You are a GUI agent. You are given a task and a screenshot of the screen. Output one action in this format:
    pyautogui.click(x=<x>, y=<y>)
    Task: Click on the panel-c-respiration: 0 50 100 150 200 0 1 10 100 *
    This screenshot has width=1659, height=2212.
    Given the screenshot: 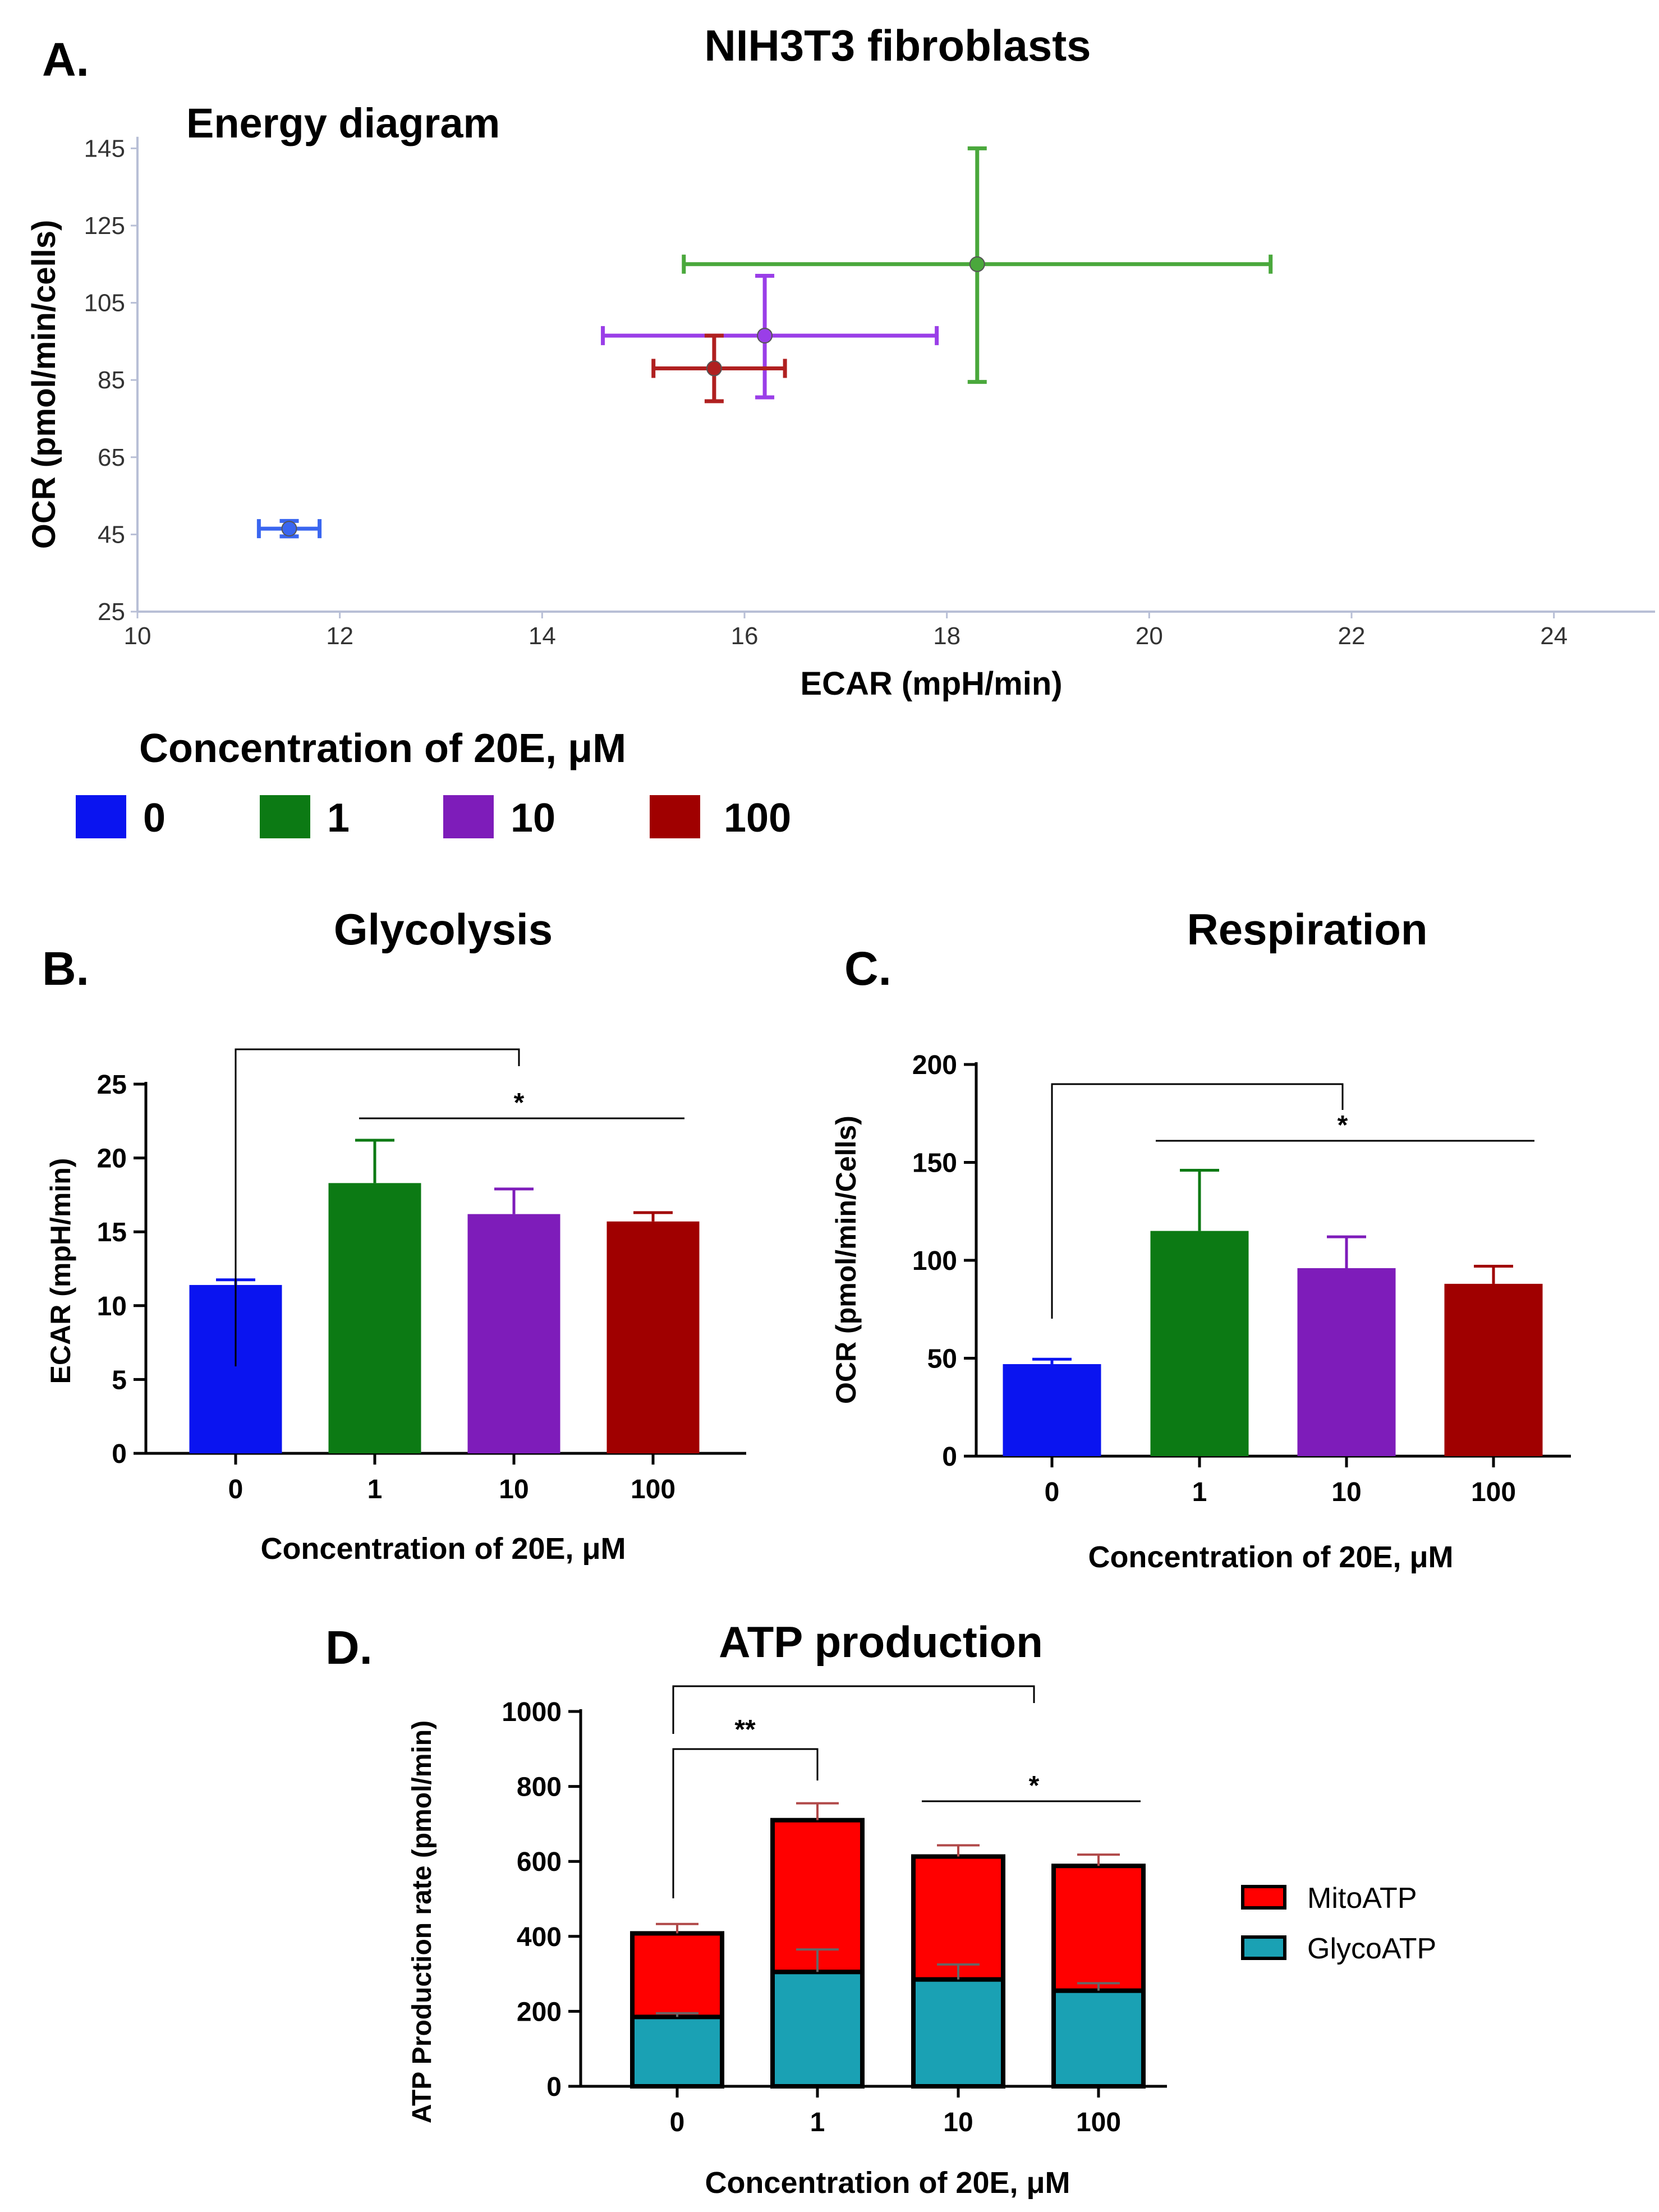 What is the action you would take?
    pyautogui.click(x=1241, y=1278)
    